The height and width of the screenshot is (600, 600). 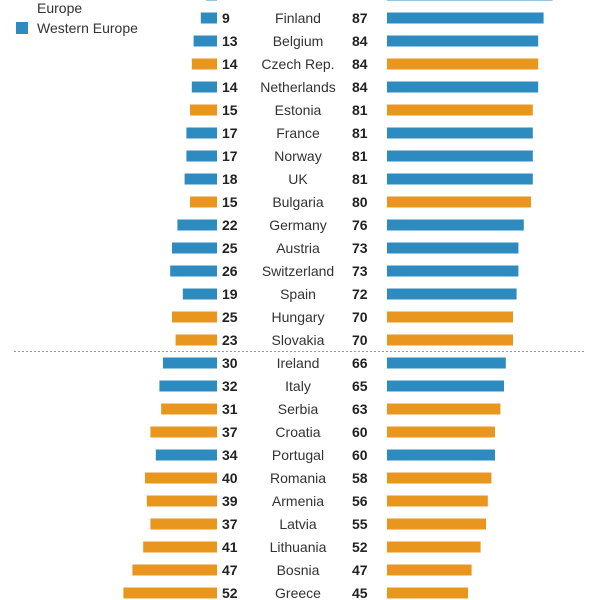 What do you see at coordinates (360, 478) in the screenshot?
I see `right-value-label: 58` at bounding box center [360, 478].